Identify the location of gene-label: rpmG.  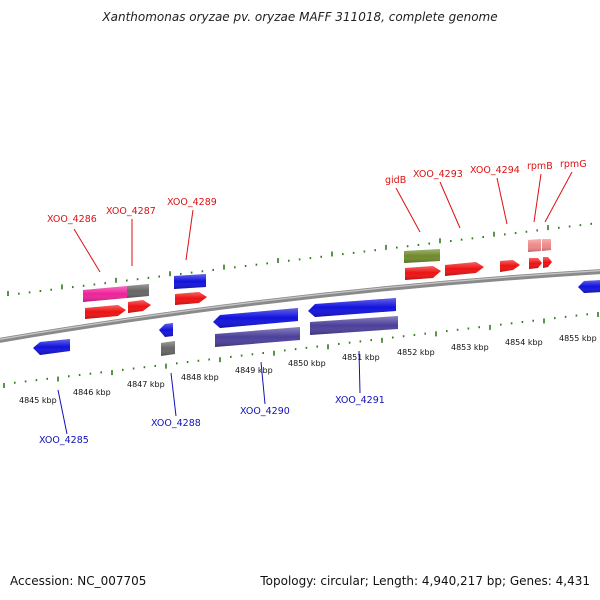
(573, 164).